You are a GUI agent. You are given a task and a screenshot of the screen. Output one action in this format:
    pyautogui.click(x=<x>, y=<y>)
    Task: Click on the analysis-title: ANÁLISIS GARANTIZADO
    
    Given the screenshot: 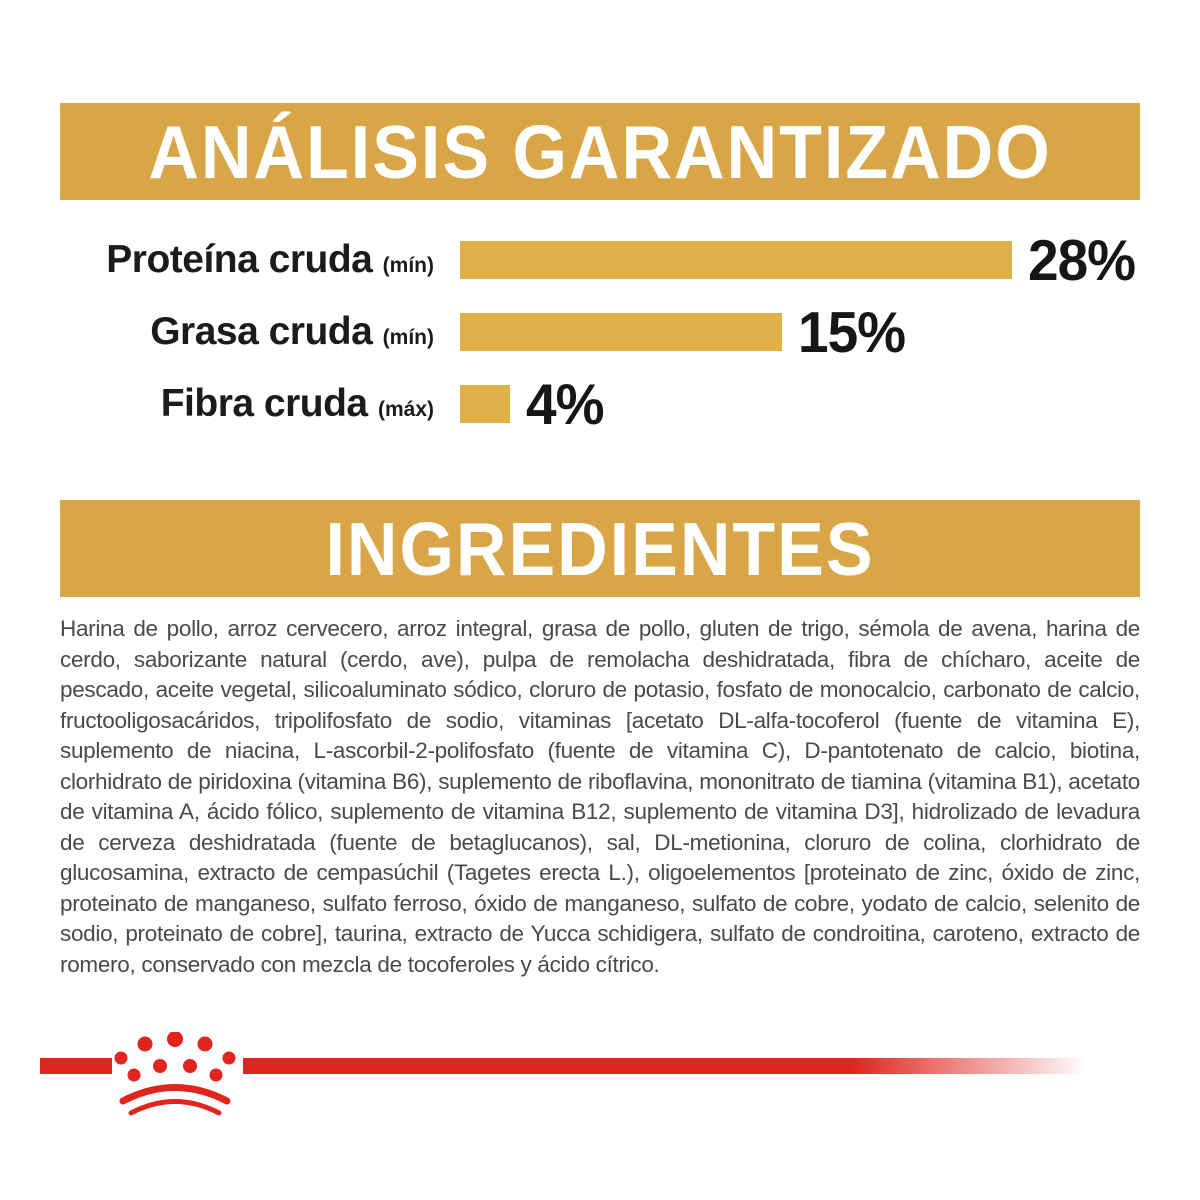 What is the action you would take?
    pyautogui.click(x=600, y=151)
    